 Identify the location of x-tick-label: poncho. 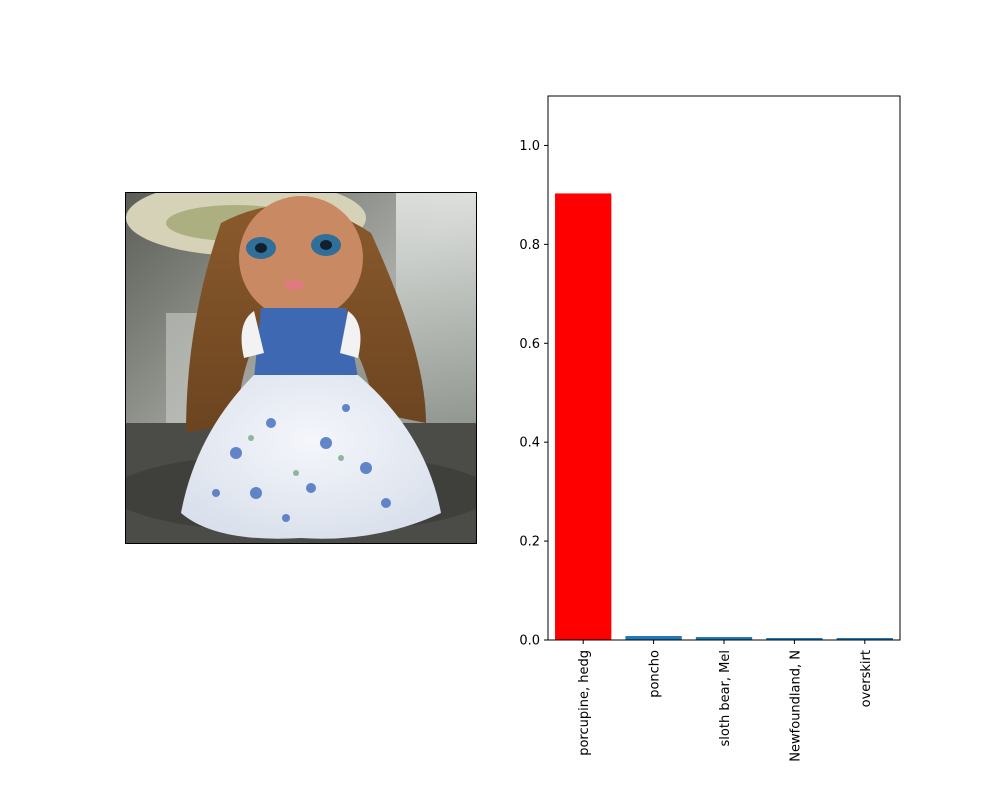
(655, 674).